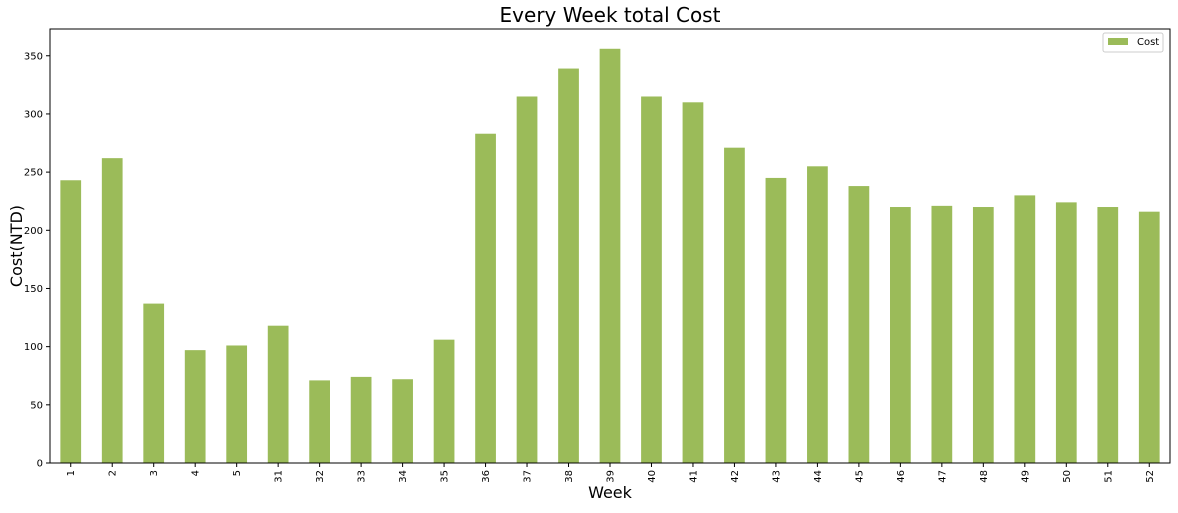 This screenshot has height=513, width=1178. What do you see at coordinates (610, 15) in the screenshot?
I see `chart-title: Every Week total Cost` at bounding box center [610, 15].